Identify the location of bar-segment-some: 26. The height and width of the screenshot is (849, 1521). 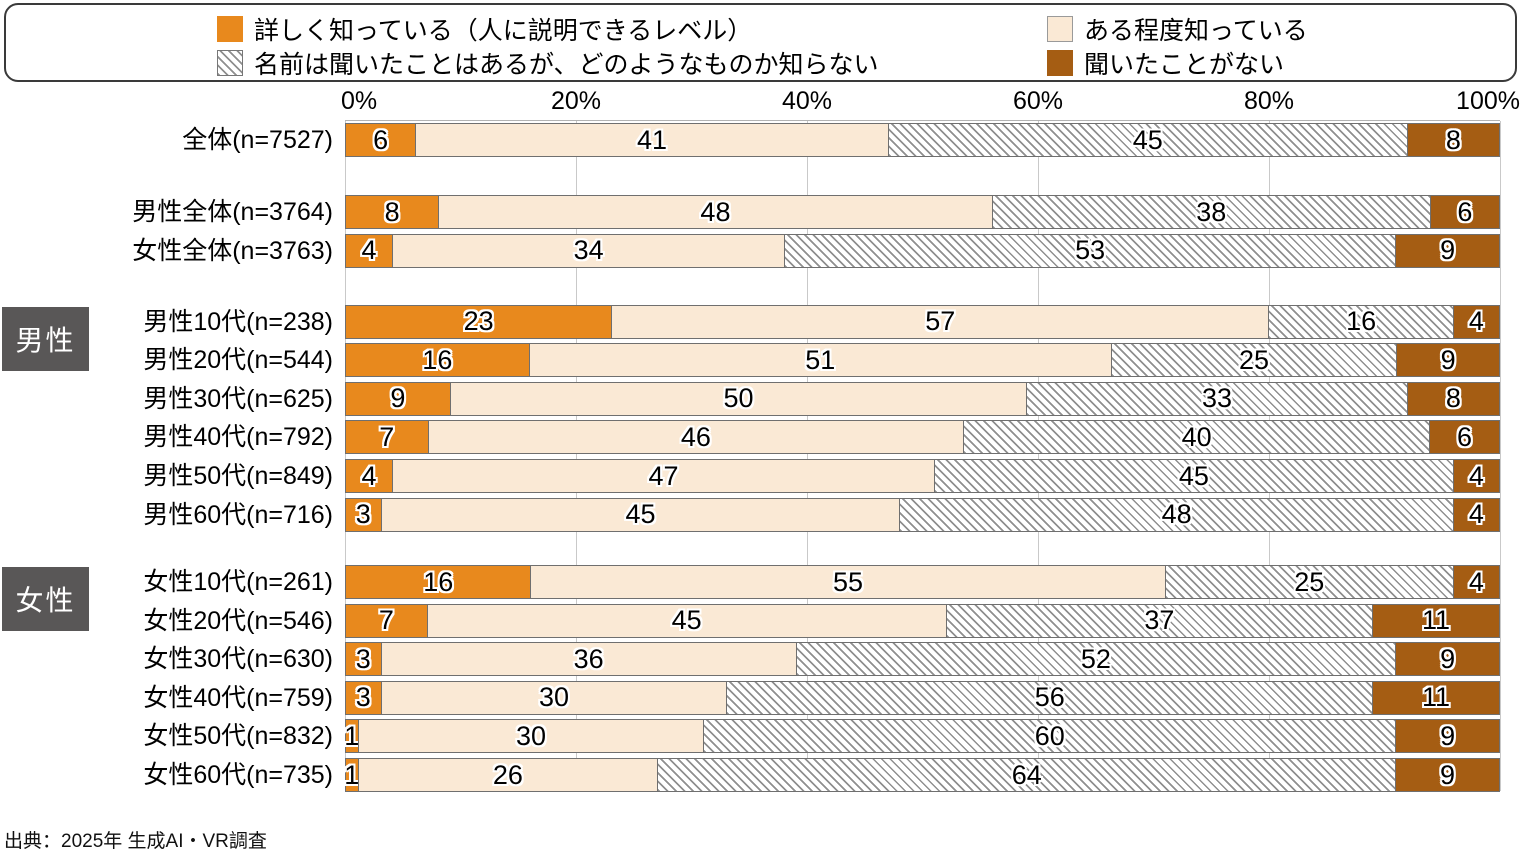
(507, 775).